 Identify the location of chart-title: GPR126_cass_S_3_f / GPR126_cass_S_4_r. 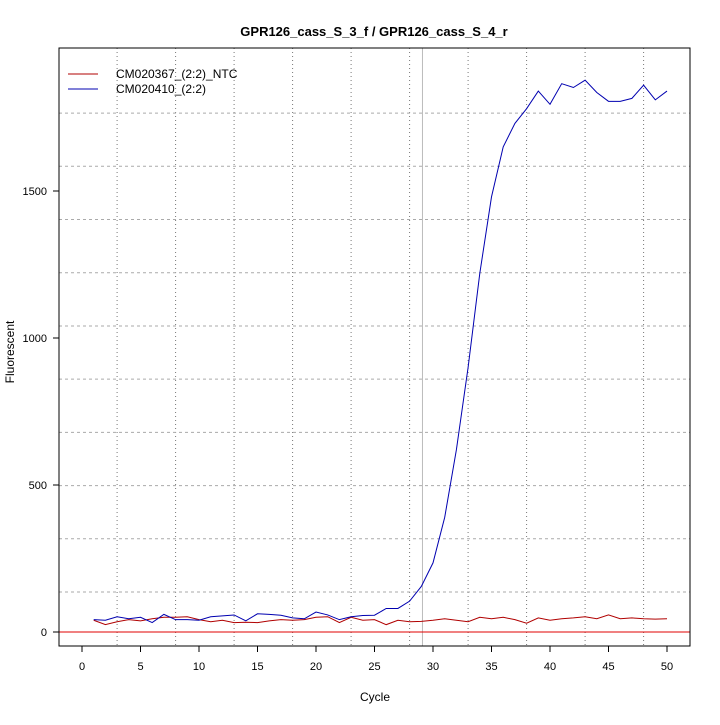
(373, 31).